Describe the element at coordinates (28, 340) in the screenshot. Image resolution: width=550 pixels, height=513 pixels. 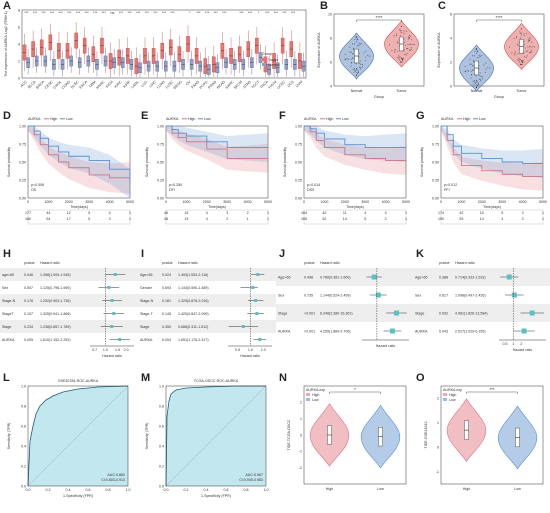
I see `p-value: 0.005` at that location.